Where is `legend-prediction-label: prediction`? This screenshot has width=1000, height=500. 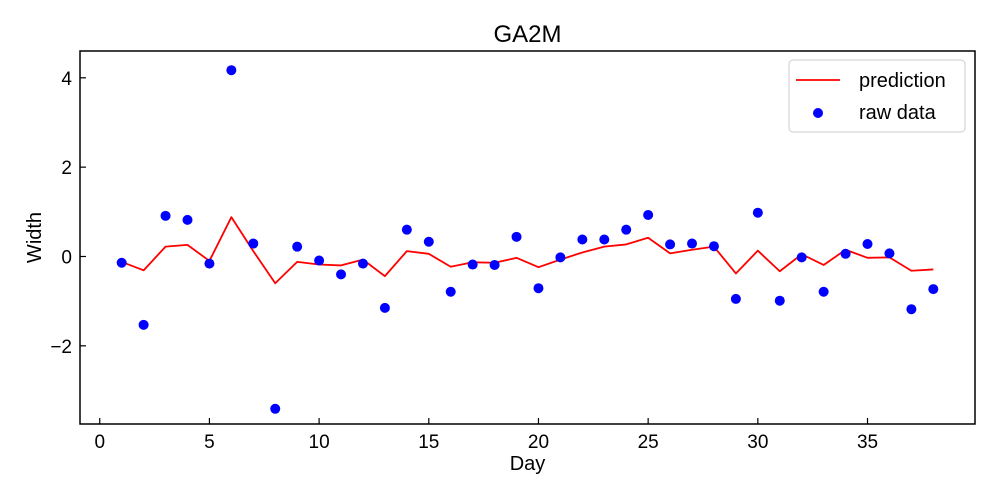
legend-prediction-label: prediction is located at coordinates (902, 81).